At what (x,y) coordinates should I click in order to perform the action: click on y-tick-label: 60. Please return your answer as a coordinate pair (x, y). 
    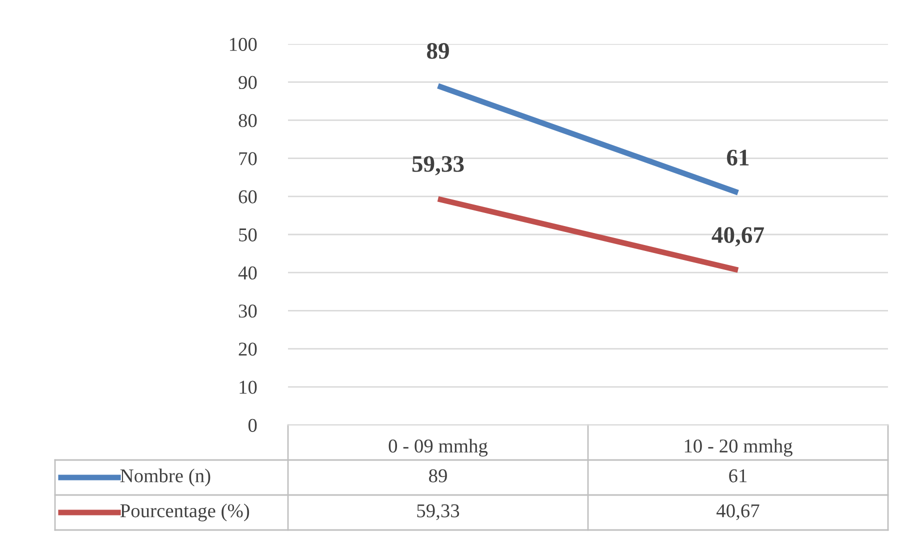
    Looking at the image, I should click on (247, 197).